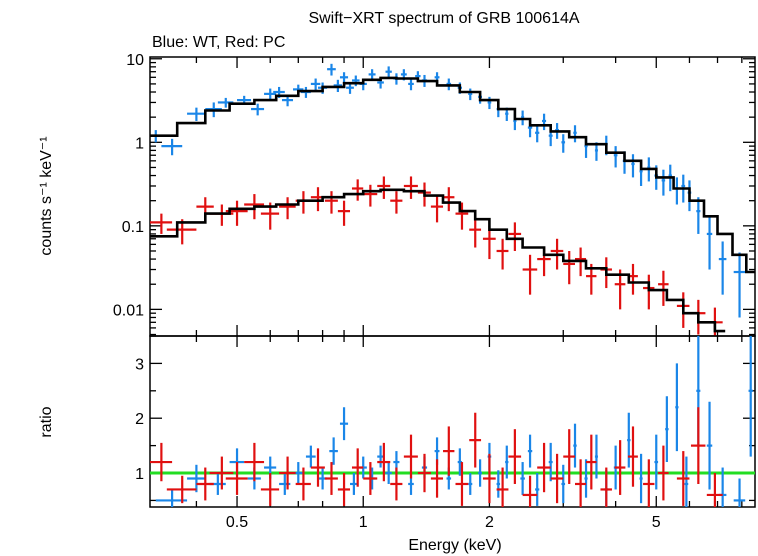  What do you see at coordinates (46, 195) in the screenshot?
I see `spectrum-y-axis-label: counts s⁻¹ keV⁻¹` at bounding box center [46, 195].